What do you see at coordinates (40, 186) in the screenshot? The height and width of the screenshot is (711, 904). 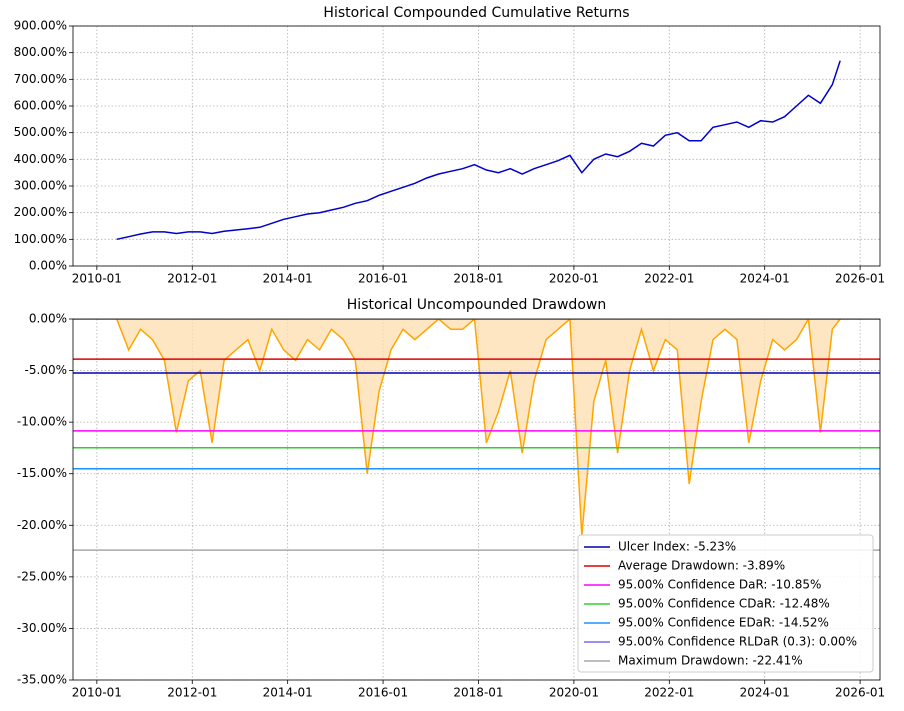 I see `y-tick-label: 300.00%` at bounding box center [40, 186].